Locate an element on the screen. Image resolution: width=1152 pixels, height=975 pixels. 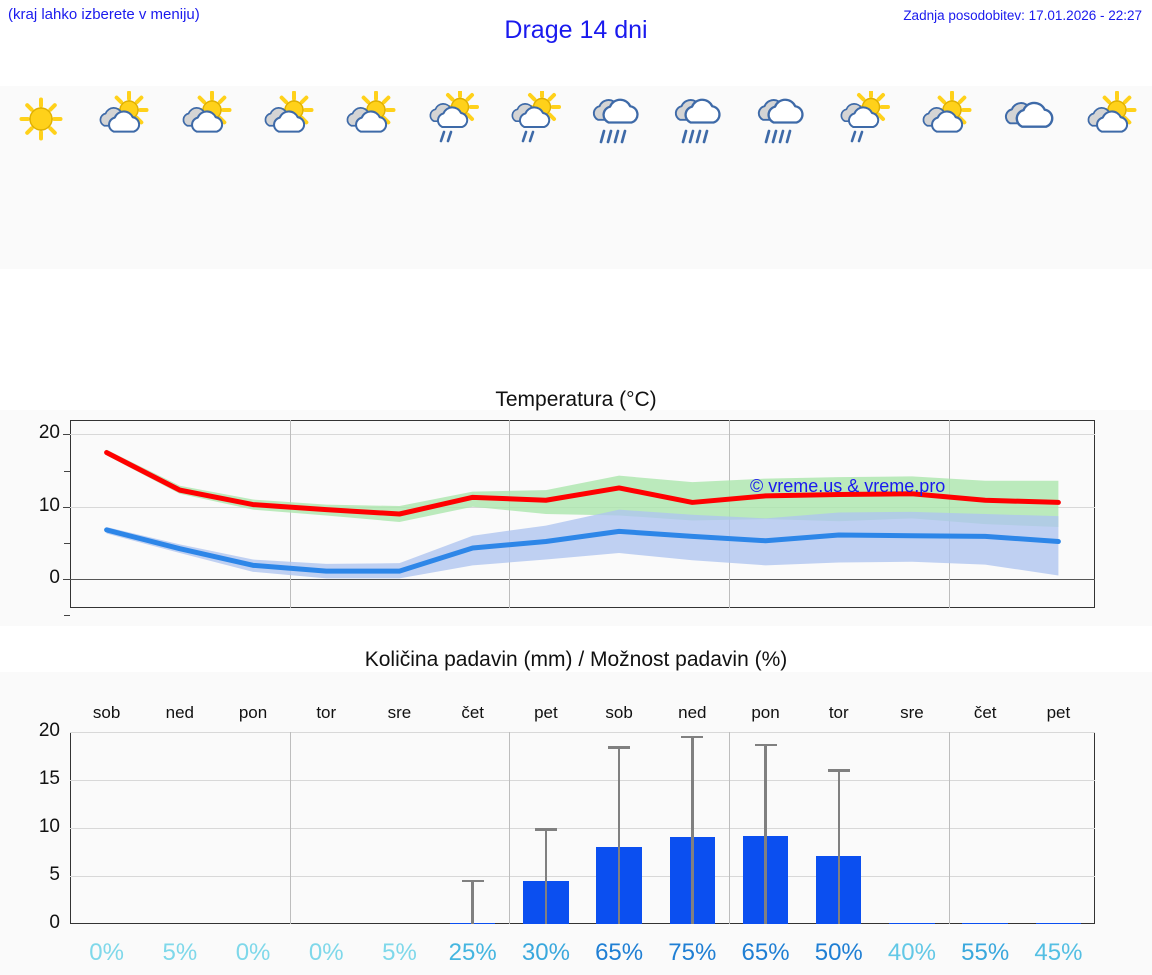
precipitation-probability-label: 25% is located at coordinates (472, 952).